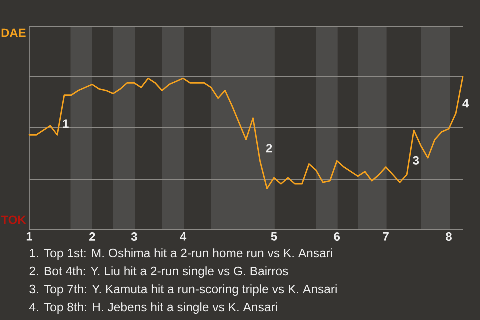  Describe the element at coordinates (13, 220) in the screenshot. I see `text: TOK` at that location.